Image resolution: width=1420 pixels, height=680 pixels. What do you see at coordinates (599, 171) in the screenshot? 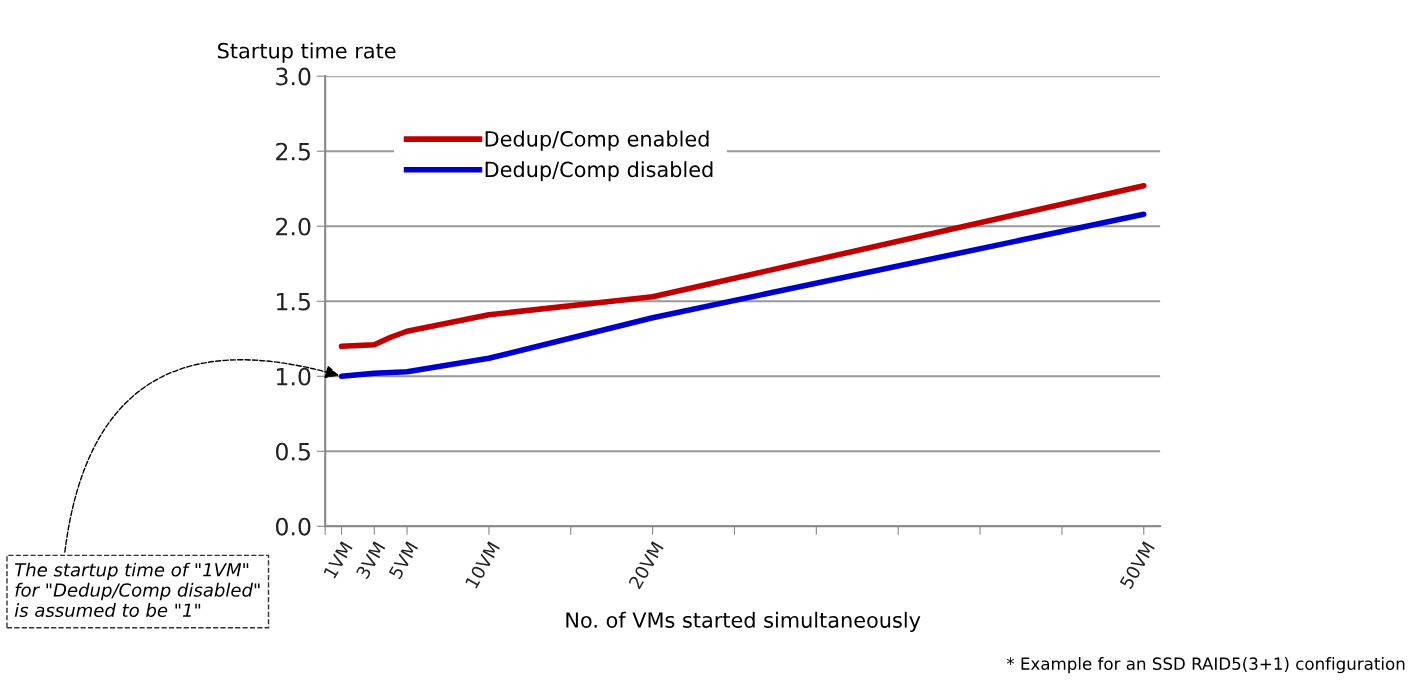
I see `legend-label: Dedup/Comp disabled` at bounding box center [599, 171].